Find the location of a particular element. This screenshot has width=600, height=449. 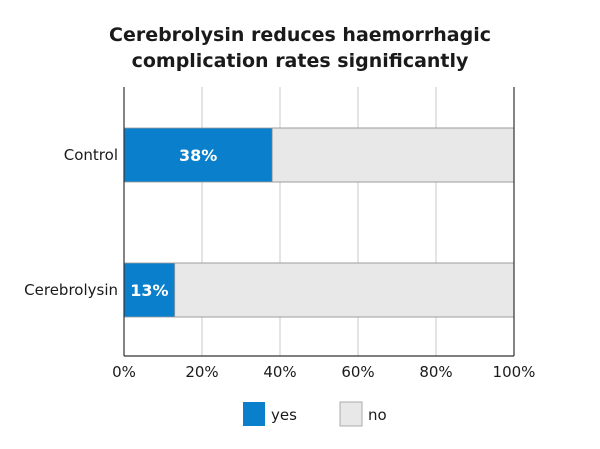

legend-swatch-no is located at coordinates (351, 414).